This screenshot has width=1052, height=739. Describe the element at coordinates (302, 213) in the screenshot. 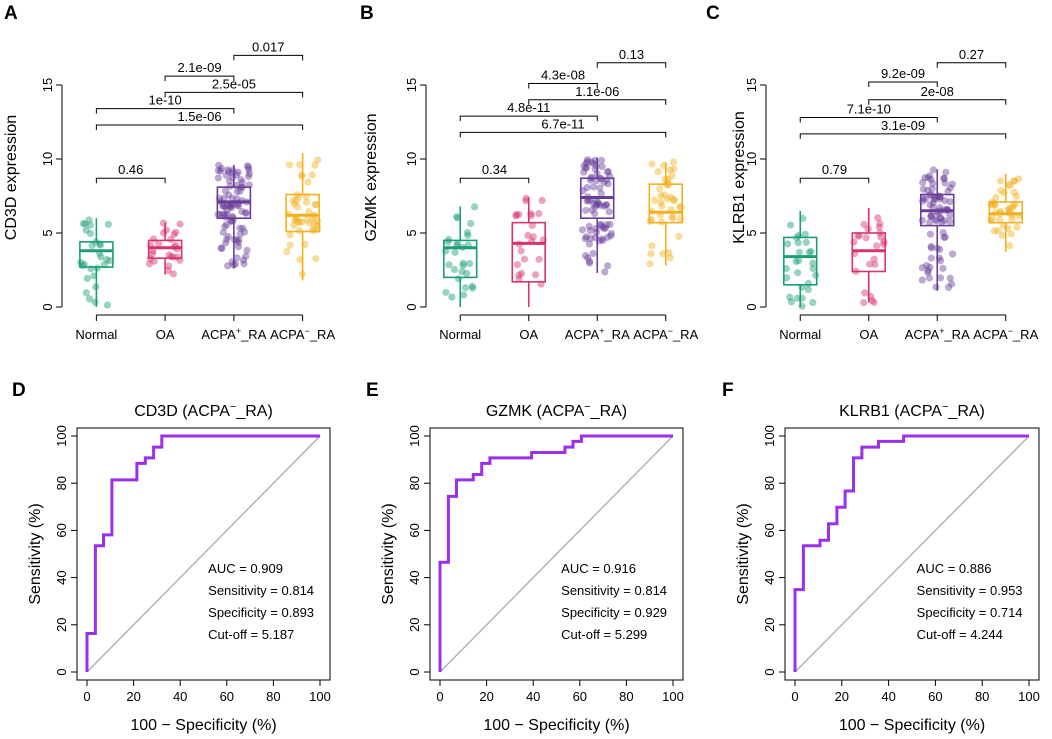

I see `box-iqr` at that location.